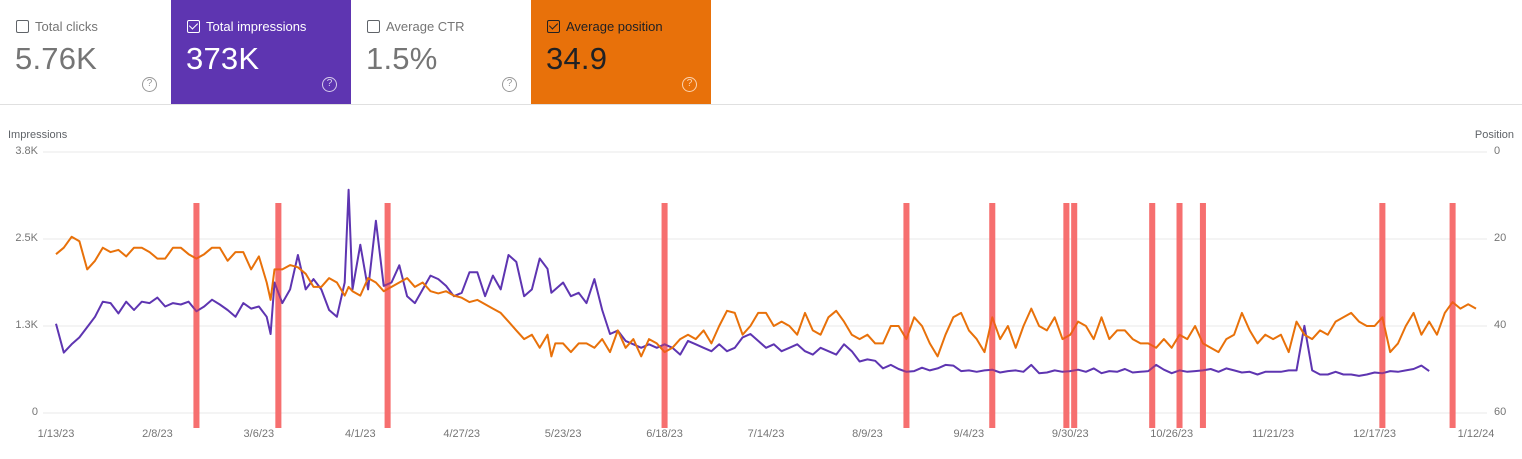 This screenshot has height=459, width=1522. I want to click on card-total-clicks: Total clicks 5.76K ?, so click(85, 52).